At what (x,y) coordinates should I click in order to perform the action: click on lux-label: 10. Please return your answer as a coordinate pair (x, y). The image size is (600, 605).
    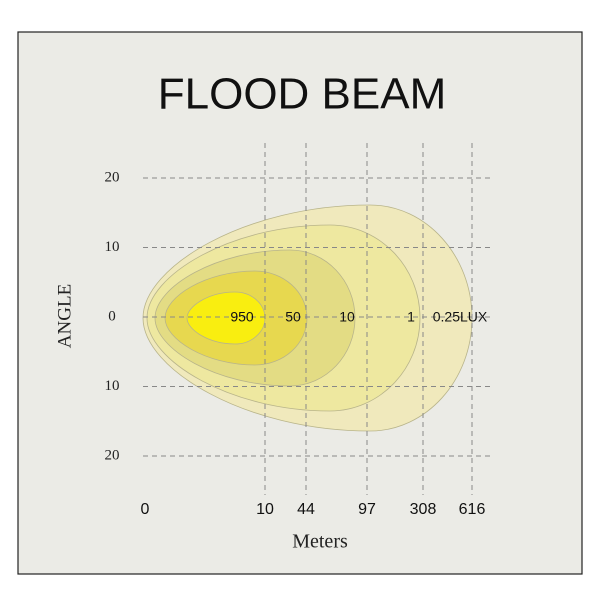
    Looking at the image, I should click on (347, 317).